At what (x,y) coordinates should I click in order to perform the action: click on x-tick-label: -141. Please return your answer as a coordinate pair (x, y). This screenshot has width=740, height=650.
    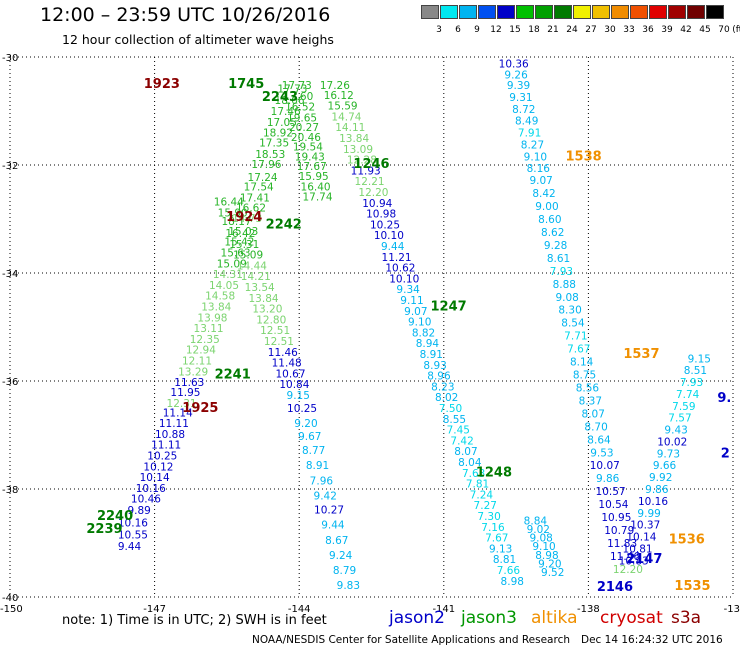
    Looking at the image, I should click on (443, 609).